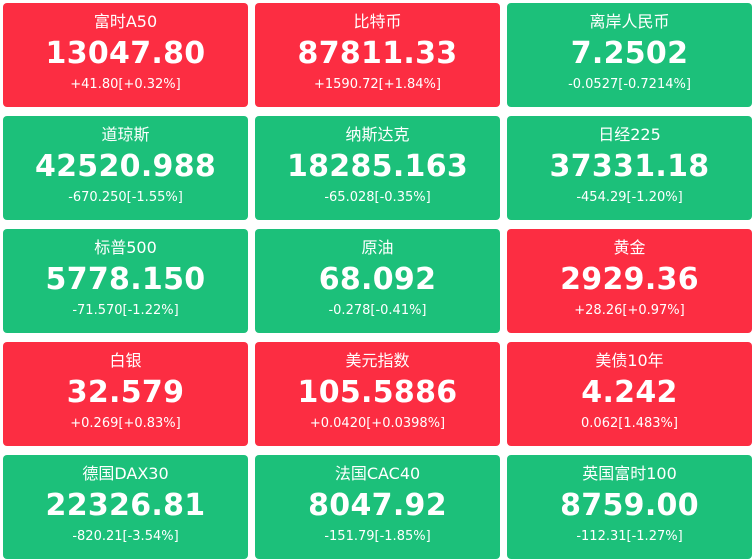  What do you see at coordinates (125, 21) in the screenshot?
I see `quote-name: 富时A50` at bounding box center [125, 21].